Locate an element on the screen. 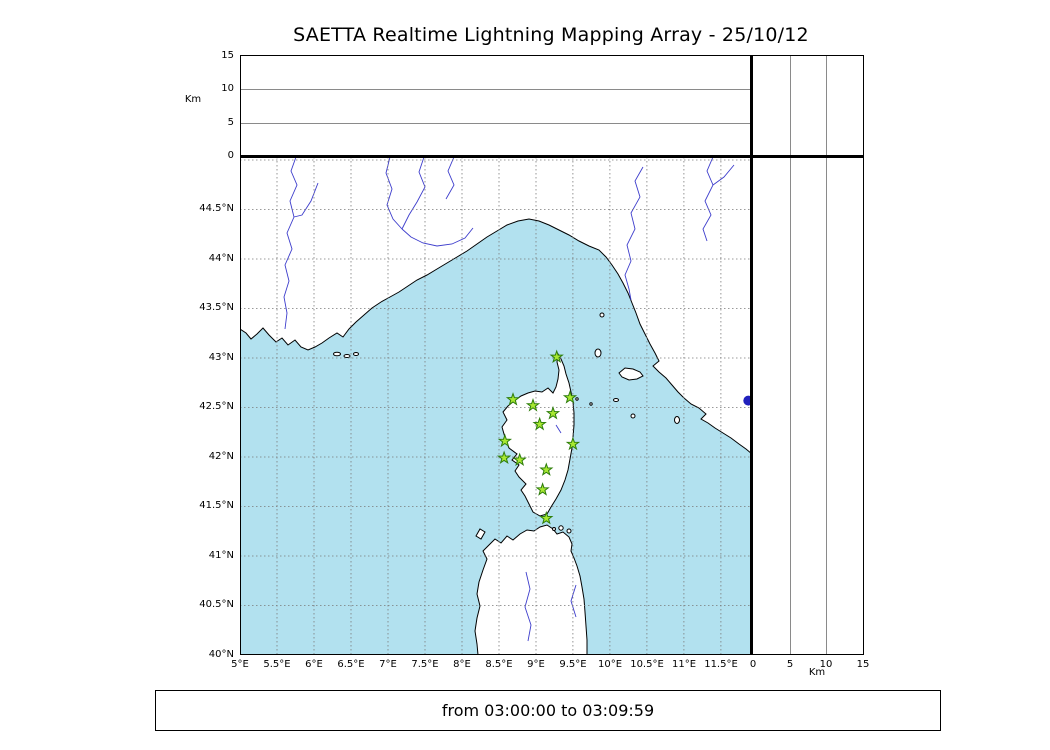 The height and width of the screenshot is (750, 1050). lat-tick-label: 44°N is located at coordinates (221, 258).